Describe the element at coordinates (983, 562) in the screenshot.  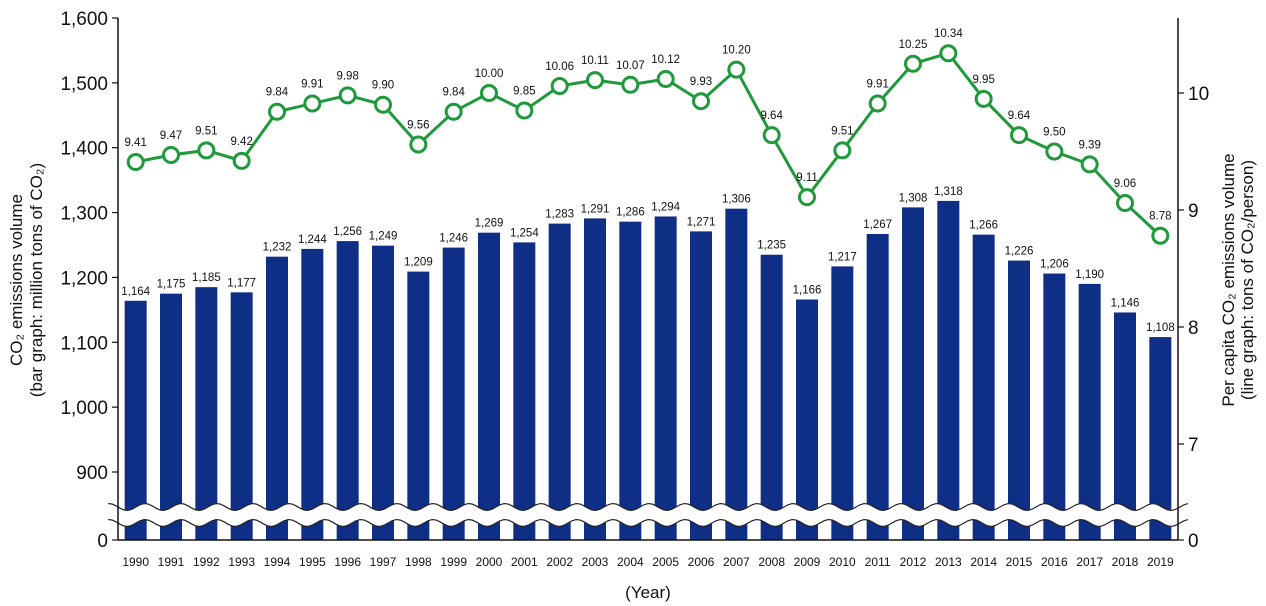
I see `x-tick-label-2014: 2014` at that location.